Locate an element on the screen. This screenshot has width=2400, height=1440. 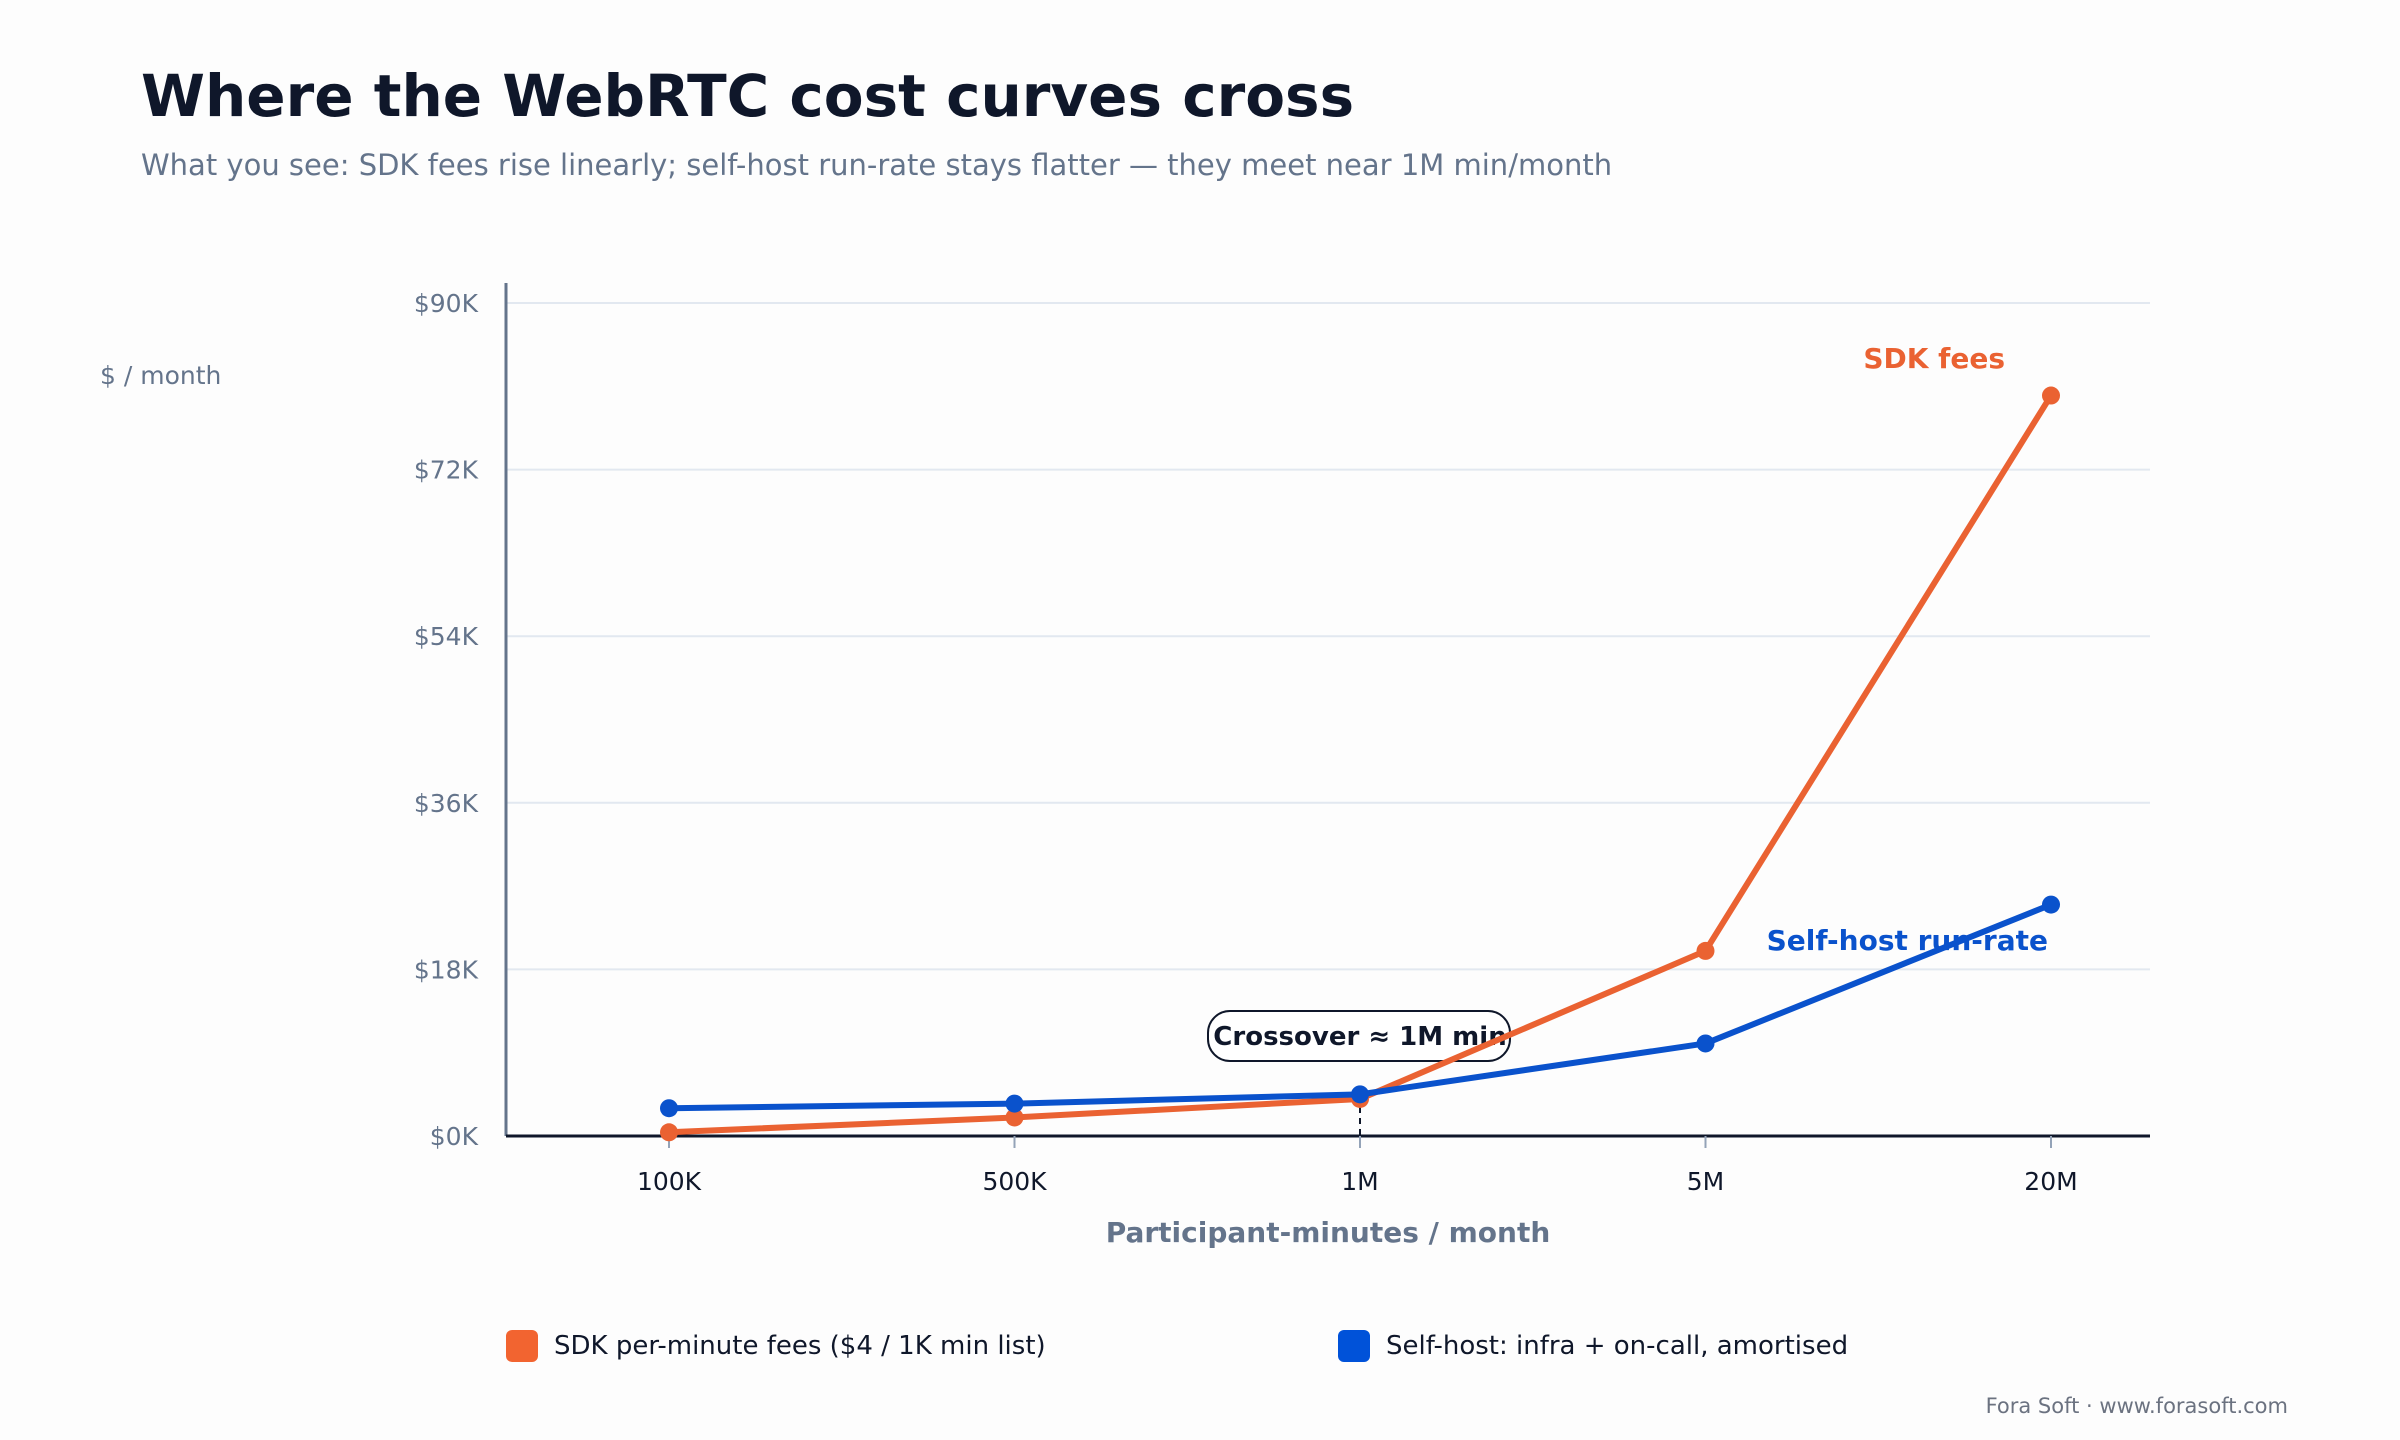
legend-label-selfhost: Self-host: infra + on-call, amortised is located at coordinates (1617, 1346).